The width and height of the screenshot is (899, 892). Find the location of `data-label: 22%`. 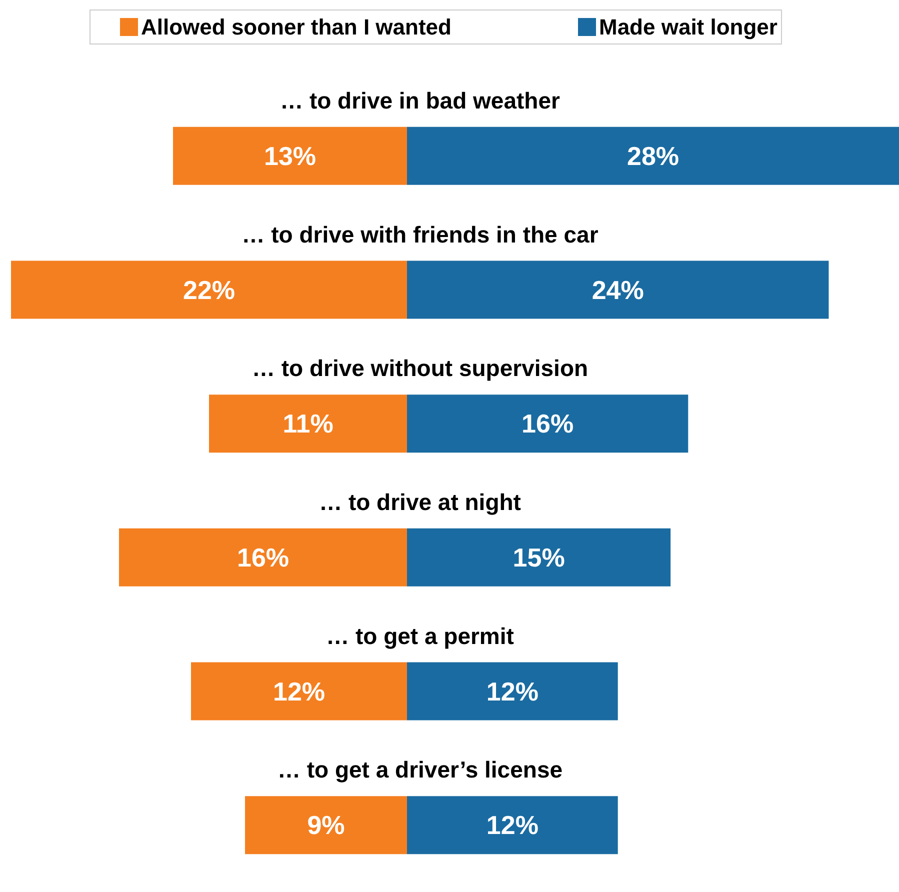

data-label: 22% is located at coordinates (209, 289).